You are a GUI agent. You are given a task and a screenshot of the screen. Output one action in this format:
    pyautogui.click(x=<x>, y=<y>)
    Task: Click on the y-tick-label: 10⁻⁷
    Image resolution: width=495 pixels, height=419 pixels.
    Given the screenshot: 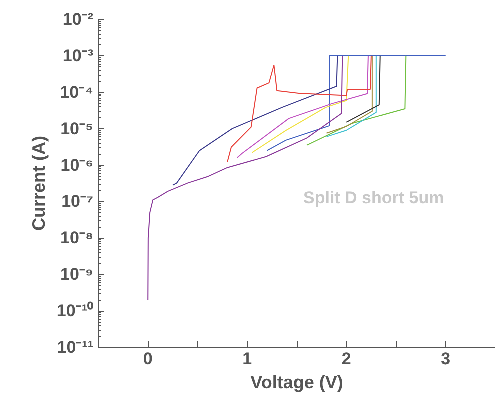 What is the action you would take?
    pyautogui.click(x=78, y=202)
    